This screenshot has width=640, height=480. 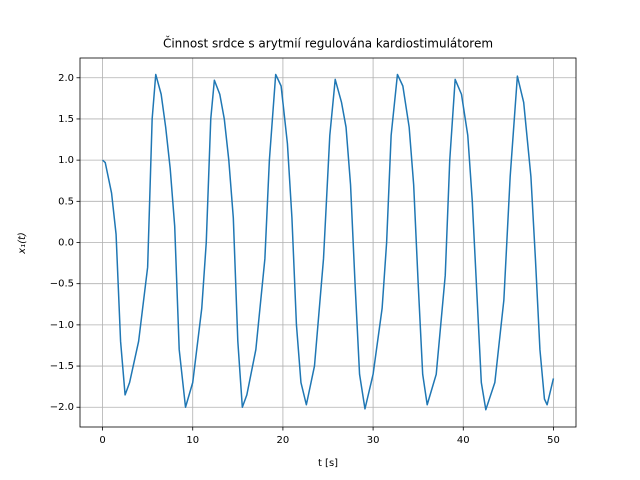 What do you see at coordinates (62, 284) in the screenshot?
I see `y-tick-label: −0.5` at bounding box center [62, 284].